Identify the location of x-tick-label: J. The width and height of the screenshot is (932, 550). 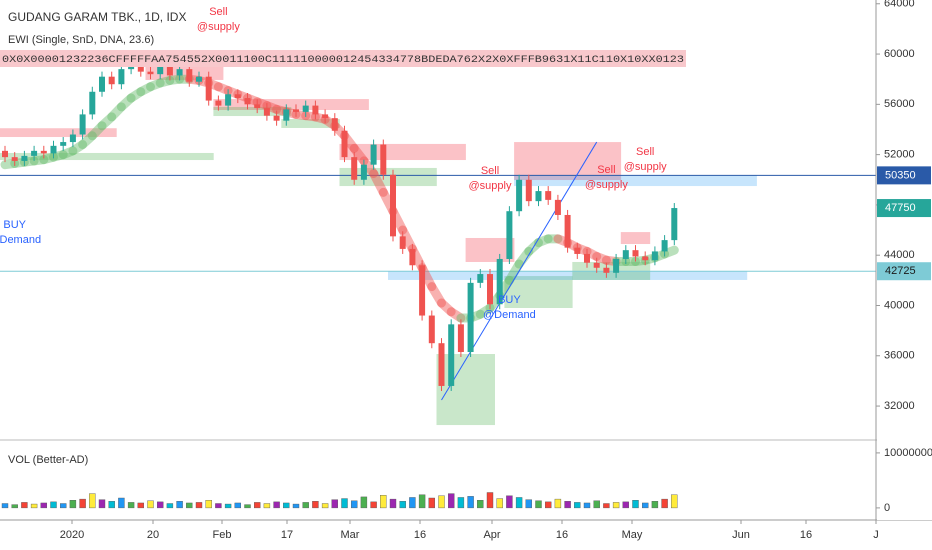
(876, 535).